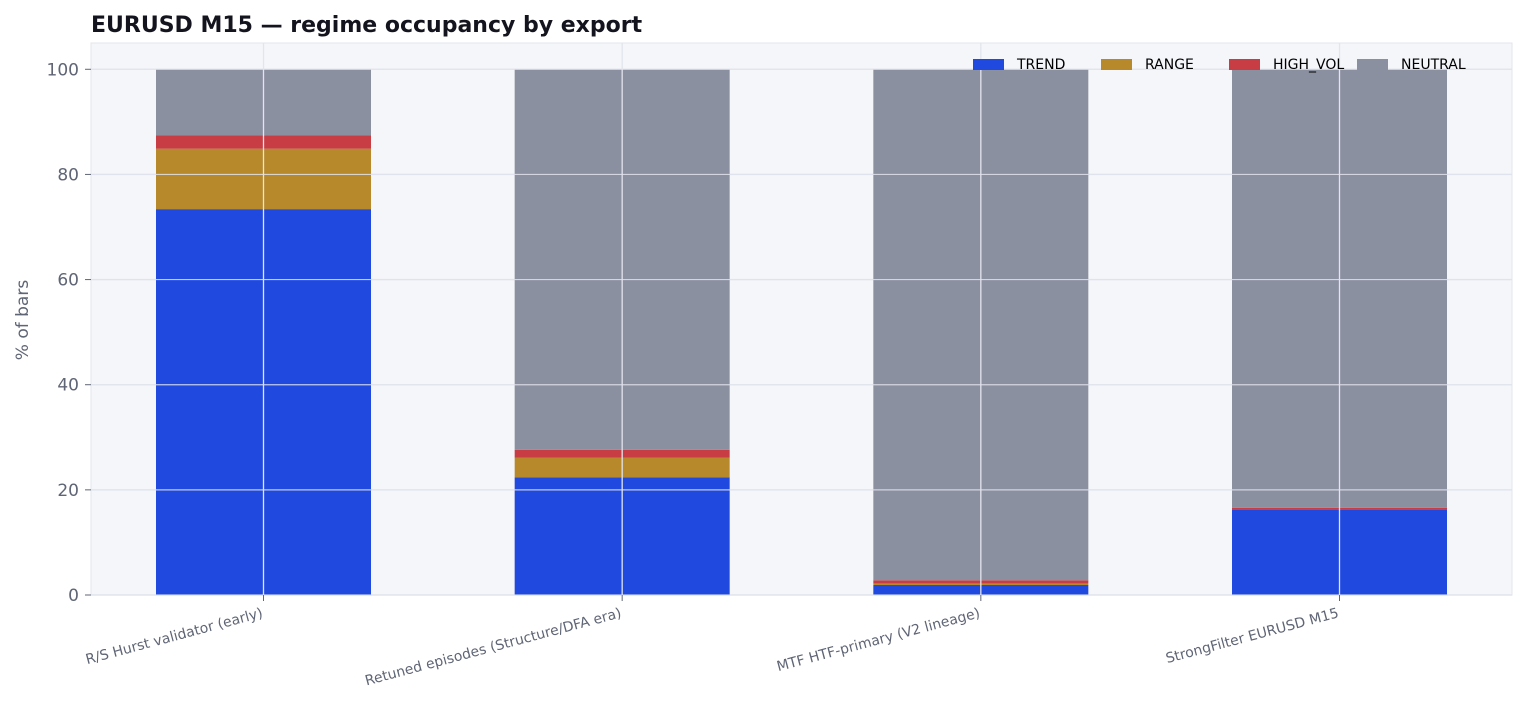 The width and height of the screenshot is (1525, 713). Describe the element at coordinates (68, 175) in the screenshot. I see `y-tick-label: 80` at that location.